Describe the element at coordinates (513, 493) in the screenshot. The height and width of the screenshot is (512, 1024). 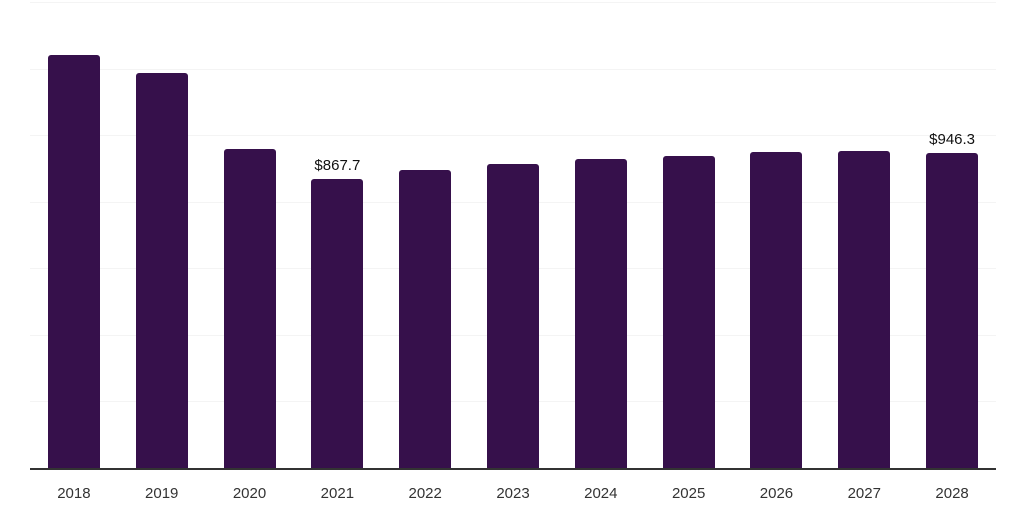
I see `x-tick-label-2023: 2023` at that location.